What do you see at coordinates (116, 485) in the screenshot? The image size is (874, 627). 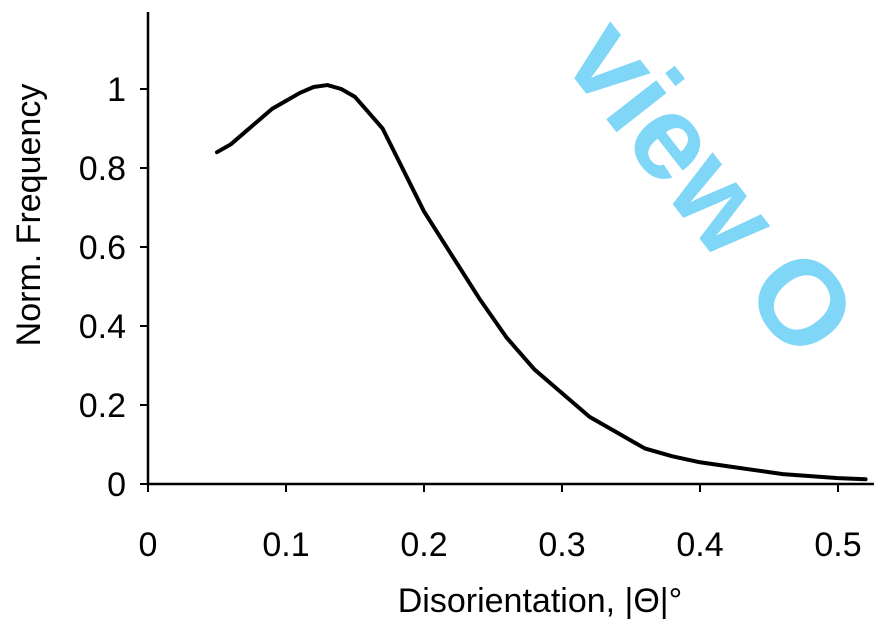 I see `y-tick-label: 0` at bounding box center [116, 485].